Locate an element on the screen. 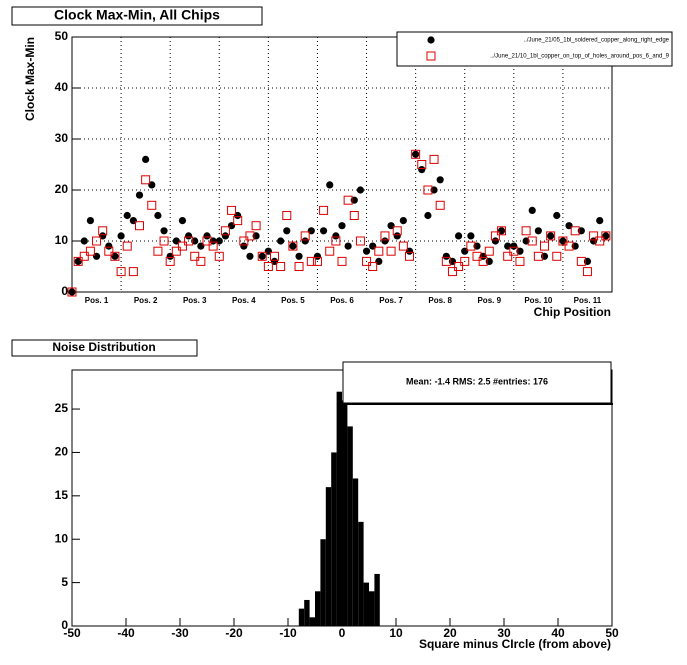 The width and height of the screenshot is (687, 665). y-tick-label: 0 is located at coordinates (64, 291).